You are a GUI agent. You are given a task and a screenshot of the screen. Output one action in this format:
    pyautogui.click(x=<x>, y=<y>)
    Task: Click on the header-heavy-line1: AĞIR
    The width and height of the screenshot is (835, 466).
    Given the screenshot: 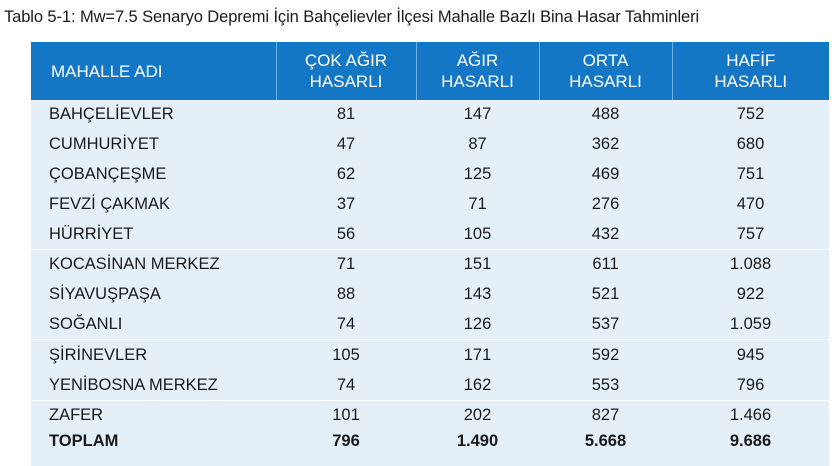 What is the action you would take?
    pyautogui.click(x=477, y=60)
    